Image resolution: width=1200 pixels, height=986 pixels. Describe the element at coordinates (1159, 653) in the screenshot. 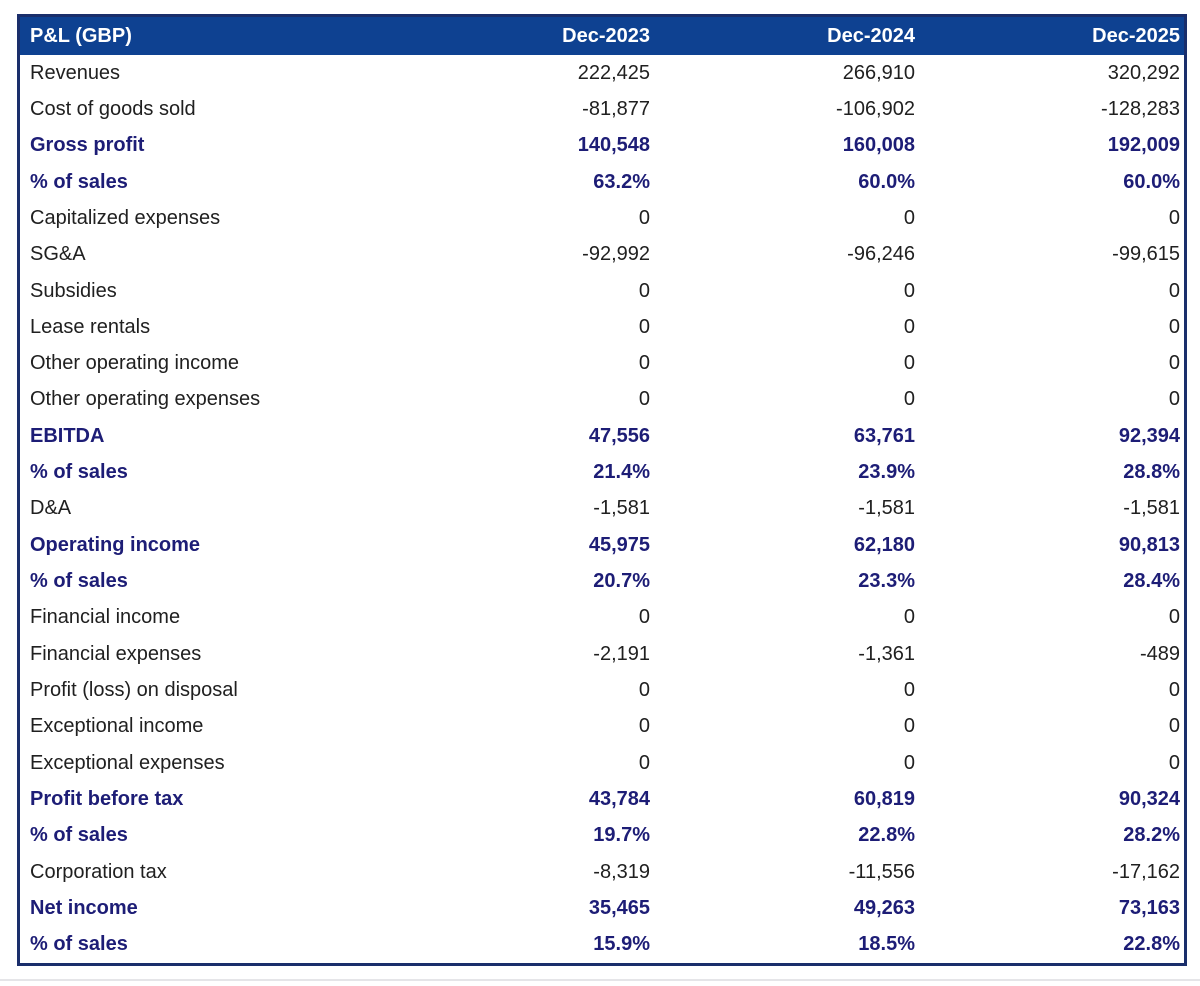

I see `row-value: -489` at that location.